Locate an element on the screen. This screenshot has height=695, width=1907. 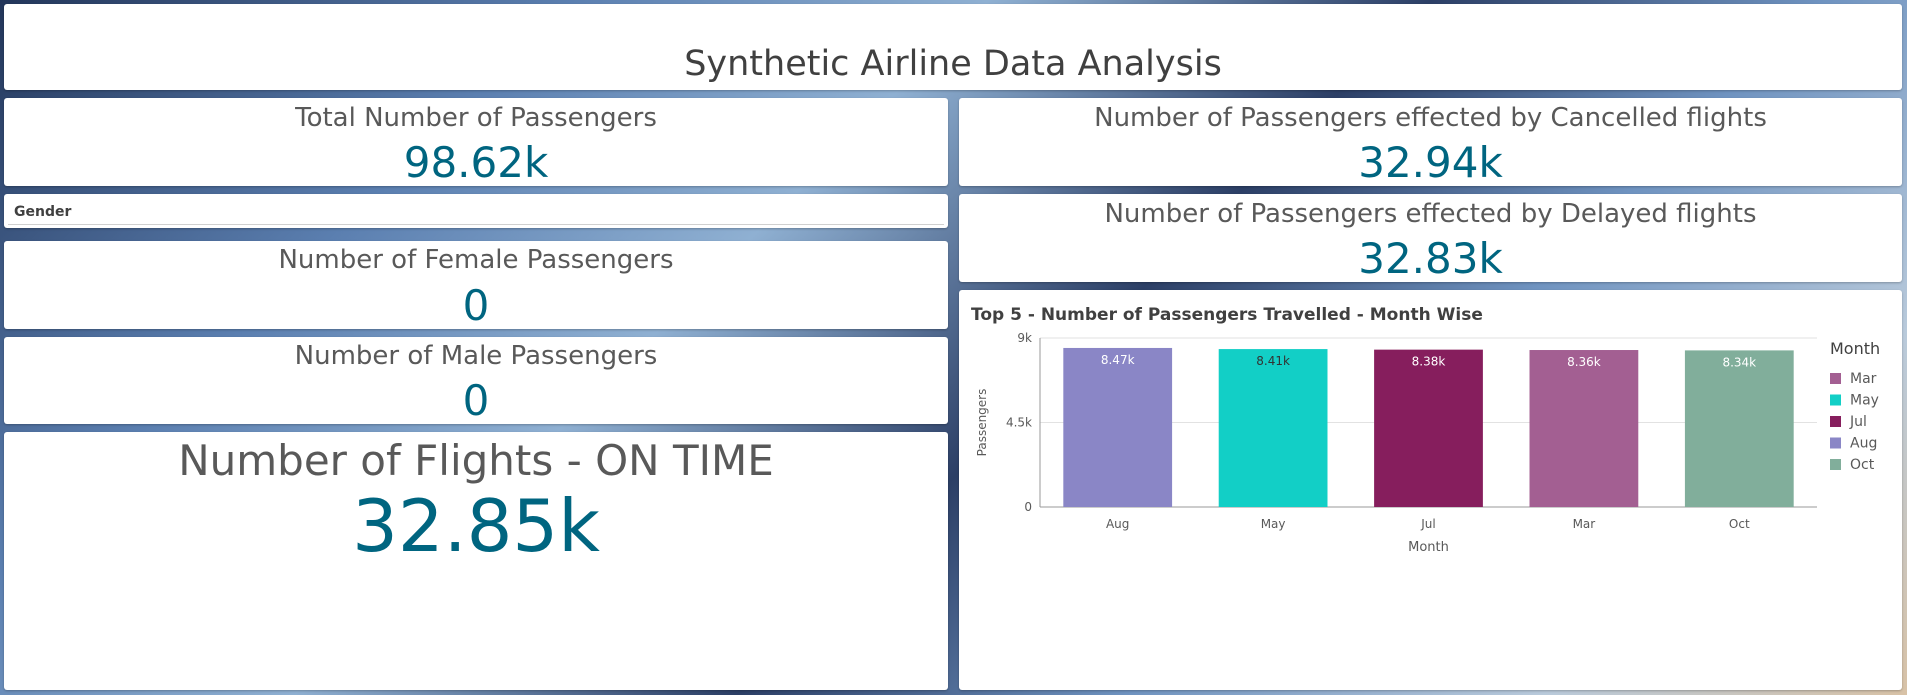
bar-mar is located at coordinates (1584, 428).